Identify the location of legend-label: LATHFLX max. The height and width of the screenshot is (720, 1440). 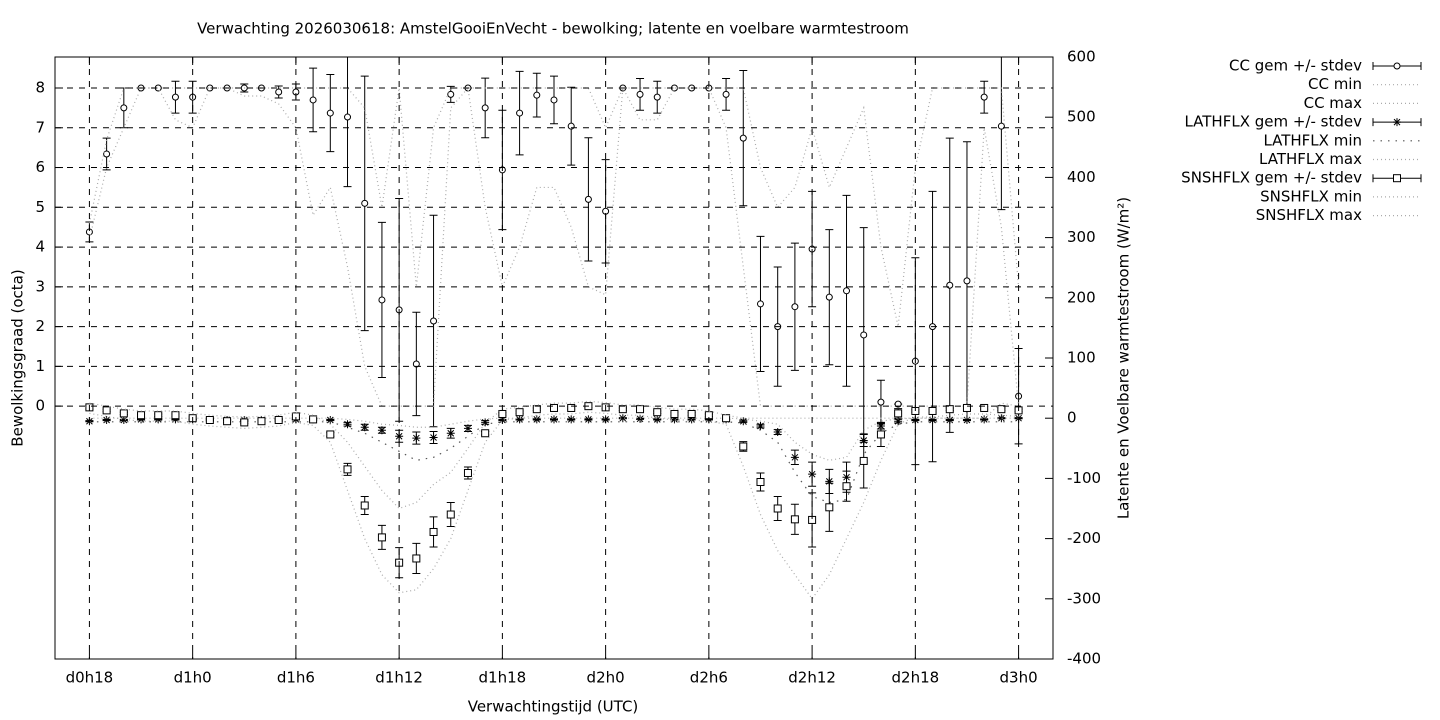
(1310, 159).